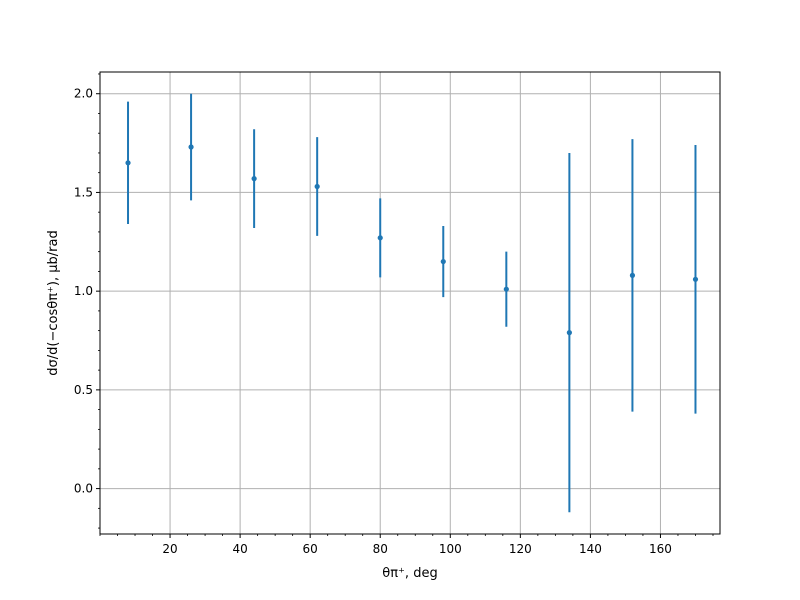 The width and height of the screenshot is (800, 600). What do you see at coordinates (239, 549) in the screenshot?
I see `x-tick-label: 40` at bounding box center [239, 549].